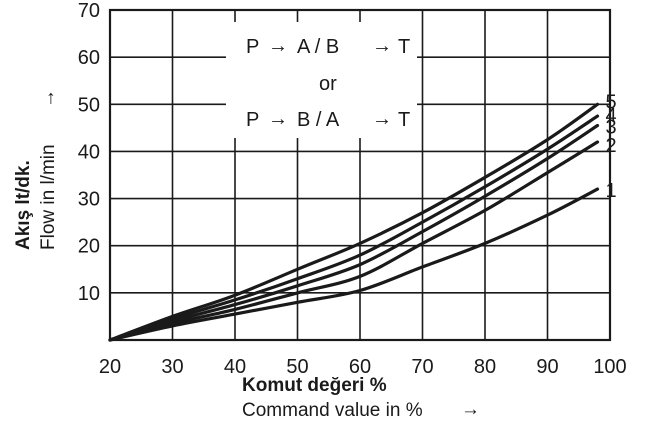  What do you see at coordinates (23, 205) in the screenshot?
I see `y-axis-title-tr: Akış lt/dk.` at bounding box center [23, 205].